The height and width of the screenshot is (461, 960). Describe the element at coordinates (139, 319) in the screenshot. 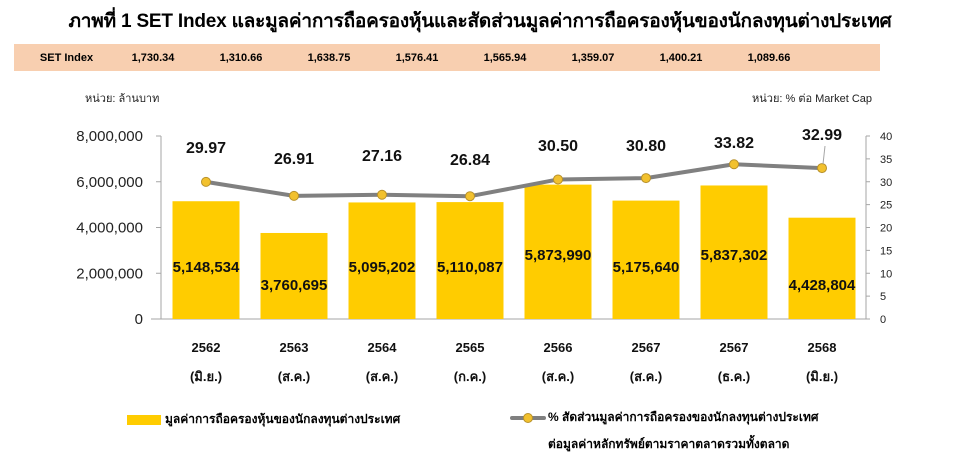

I see `left-axis-tick-label: 0` at that location.